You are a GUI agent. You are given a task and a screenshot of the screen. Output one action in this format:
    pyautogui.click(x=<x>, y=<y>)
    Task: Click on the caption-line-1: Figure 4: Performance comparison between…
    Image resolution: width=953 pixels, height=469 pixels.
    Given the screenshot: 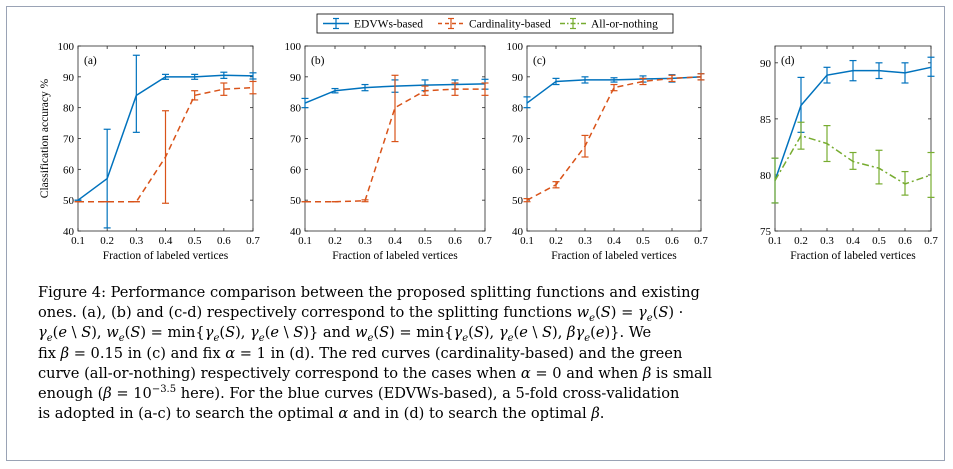 What is the action you would take?
    pyautogui.click(x=369, y=292)
    